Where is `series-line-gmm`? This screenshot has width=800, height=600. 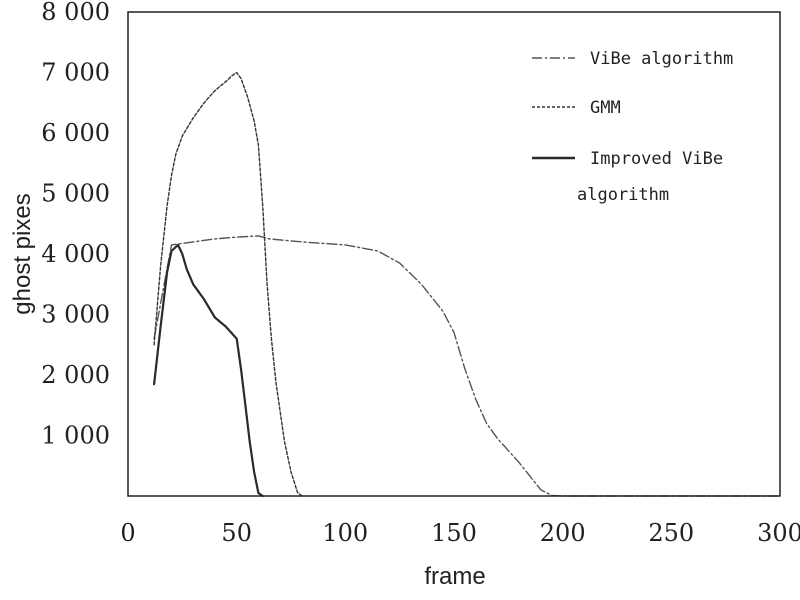
series-line-gmm is located at coordinates (228, 284).